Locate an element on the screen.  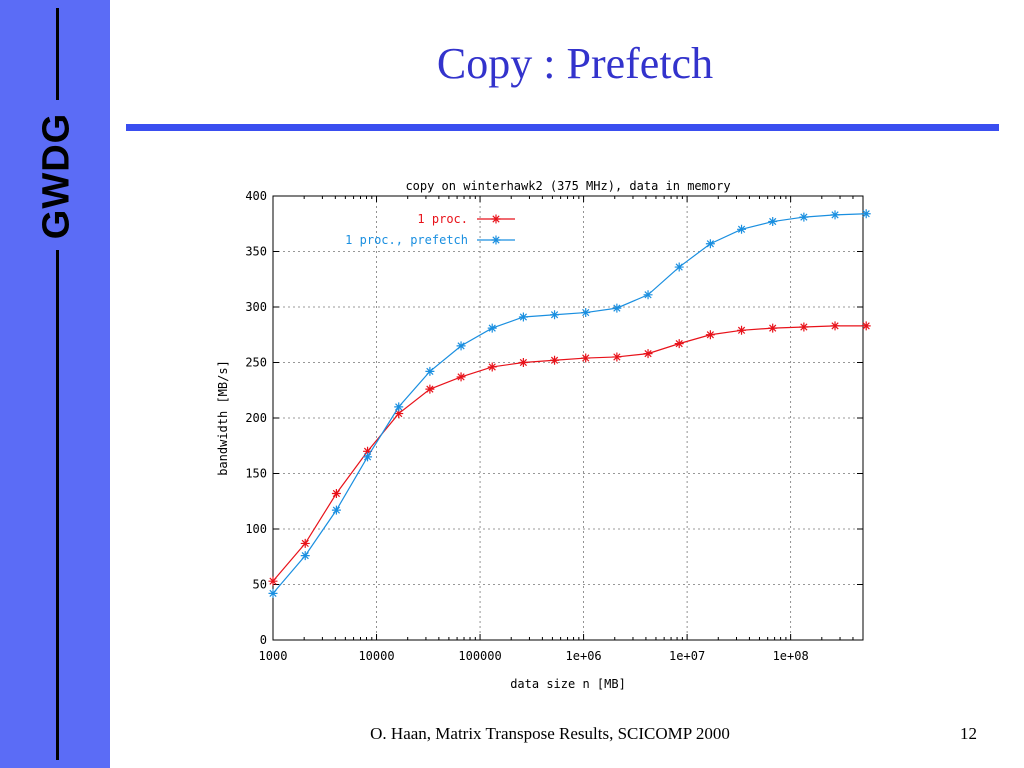
y-tick-label: 350 is located at coordinates (256, 252).